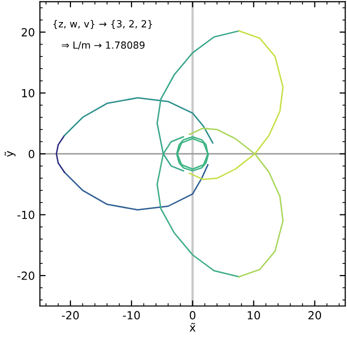 The height and width of the screenshot is (340, 347). I want to click on x-tick-label: -20, so click(70, 315).